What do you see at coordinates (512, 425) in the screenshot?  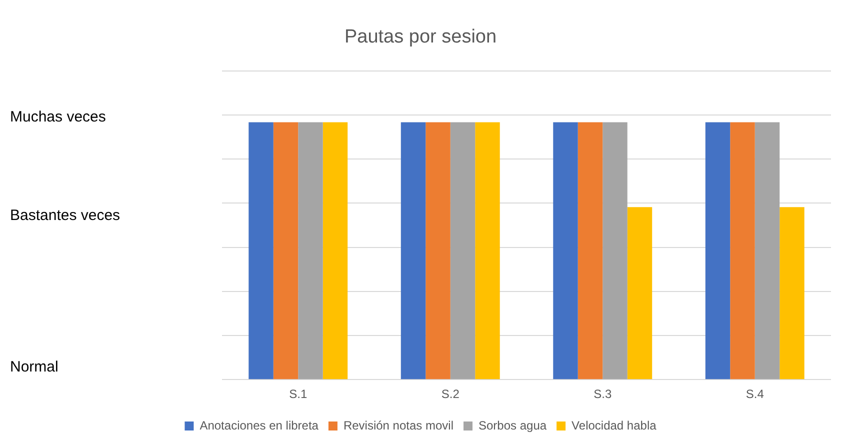 I see `legend-label: Sorbos agua` at bounding box center [512, 425].